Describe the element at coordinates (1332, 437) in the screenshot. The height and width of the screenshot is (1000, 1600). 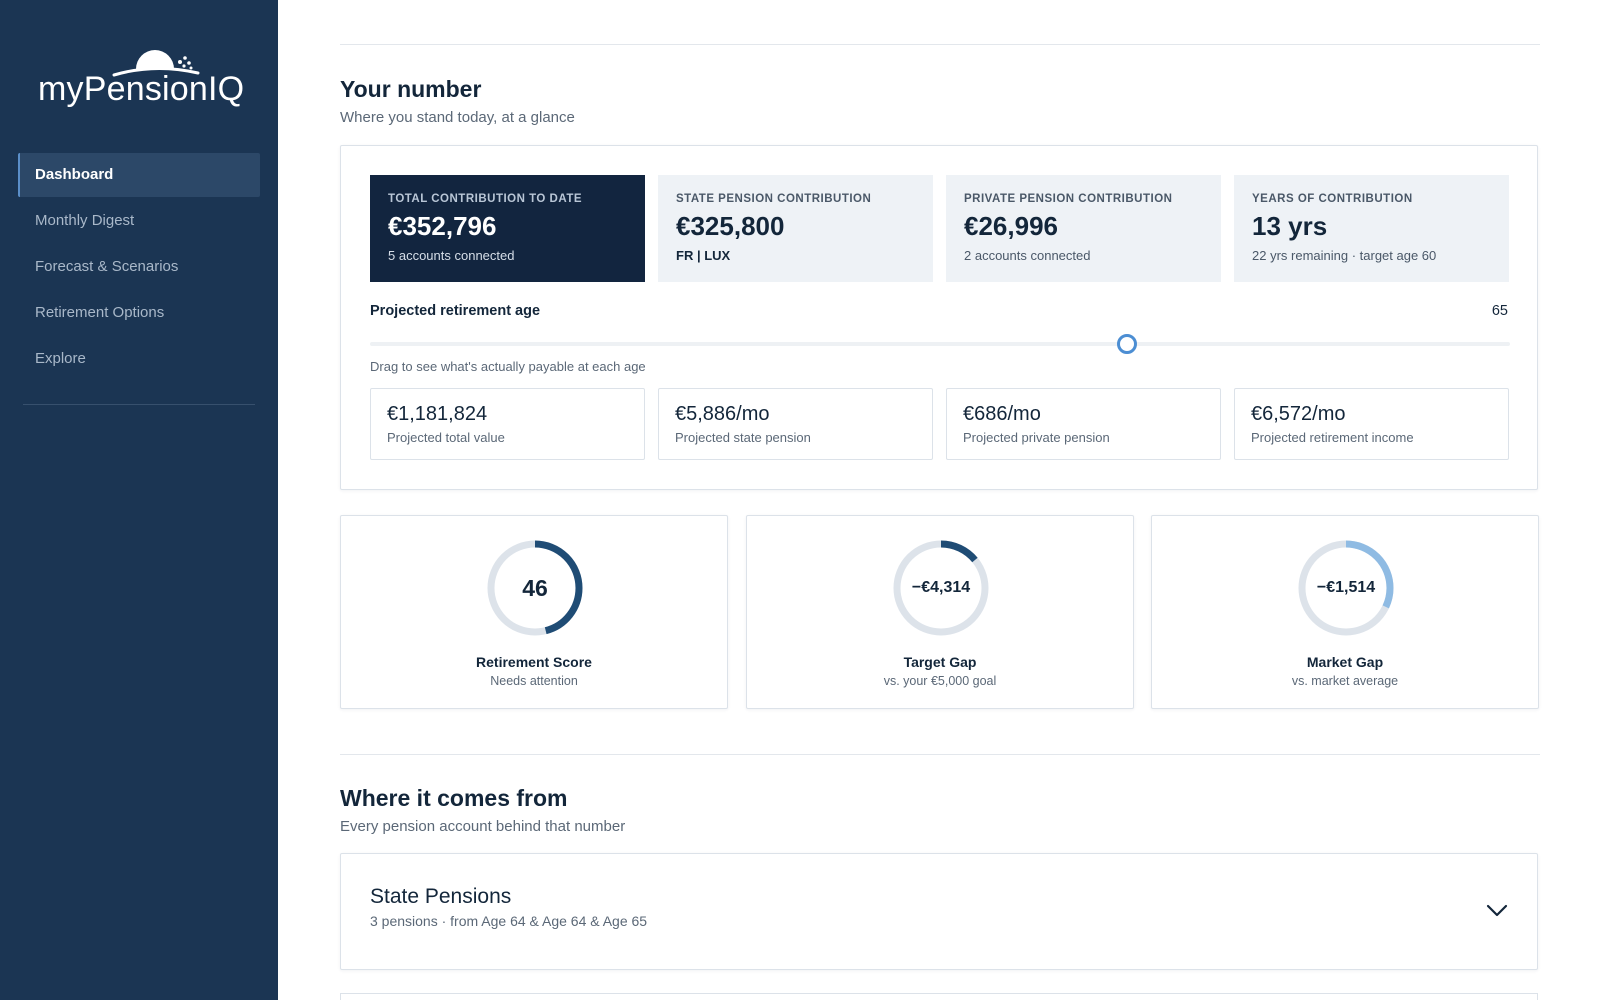
I see `projection-label: Projected retirement income` at that location.